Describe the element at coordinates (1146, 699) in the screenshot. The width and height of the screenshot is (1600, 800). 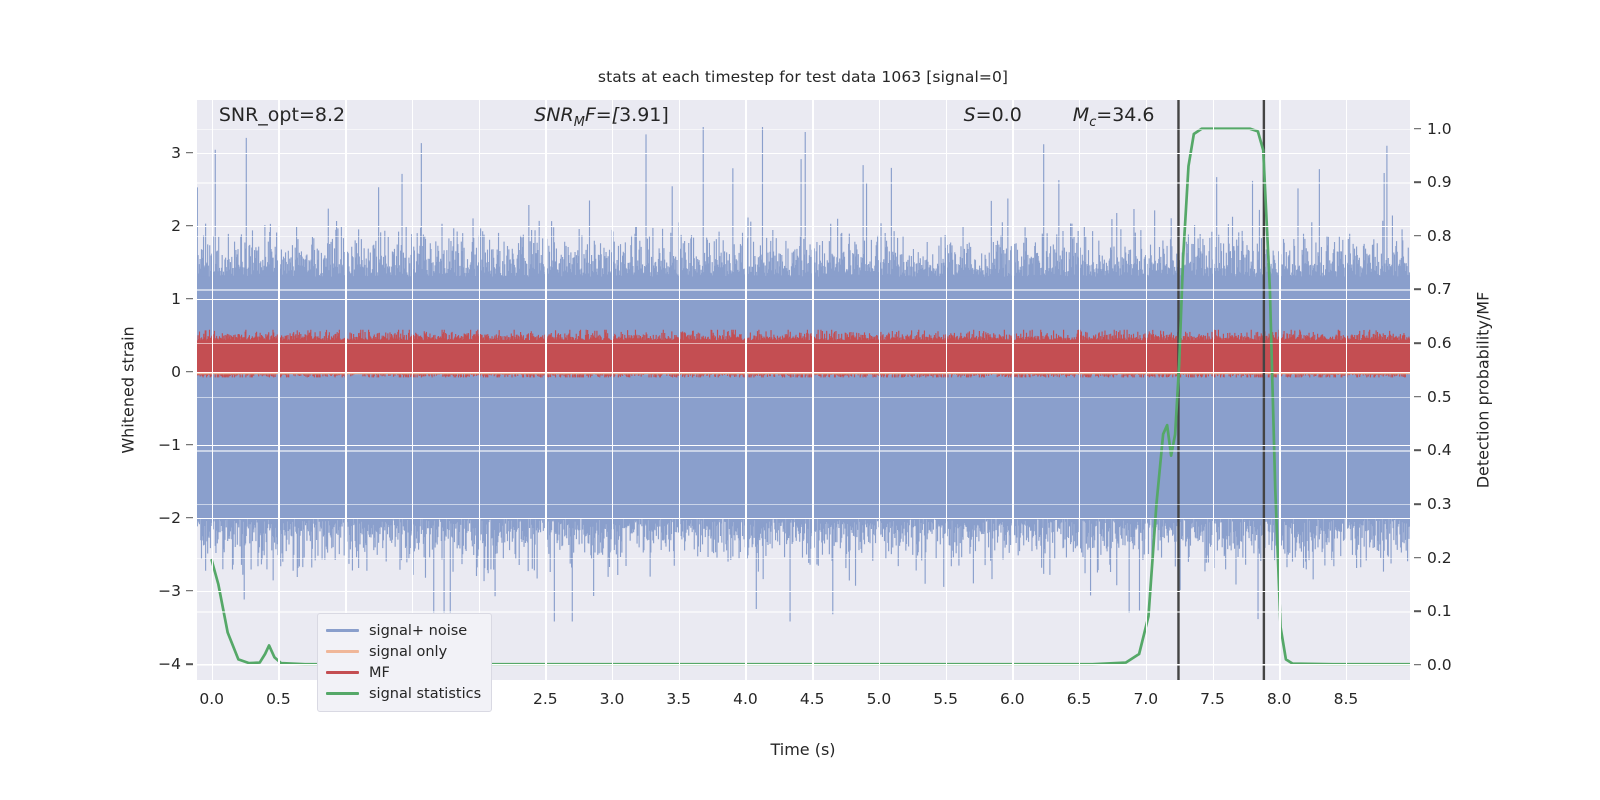
I see `x-axis-tick-label: 7.0` at that location.